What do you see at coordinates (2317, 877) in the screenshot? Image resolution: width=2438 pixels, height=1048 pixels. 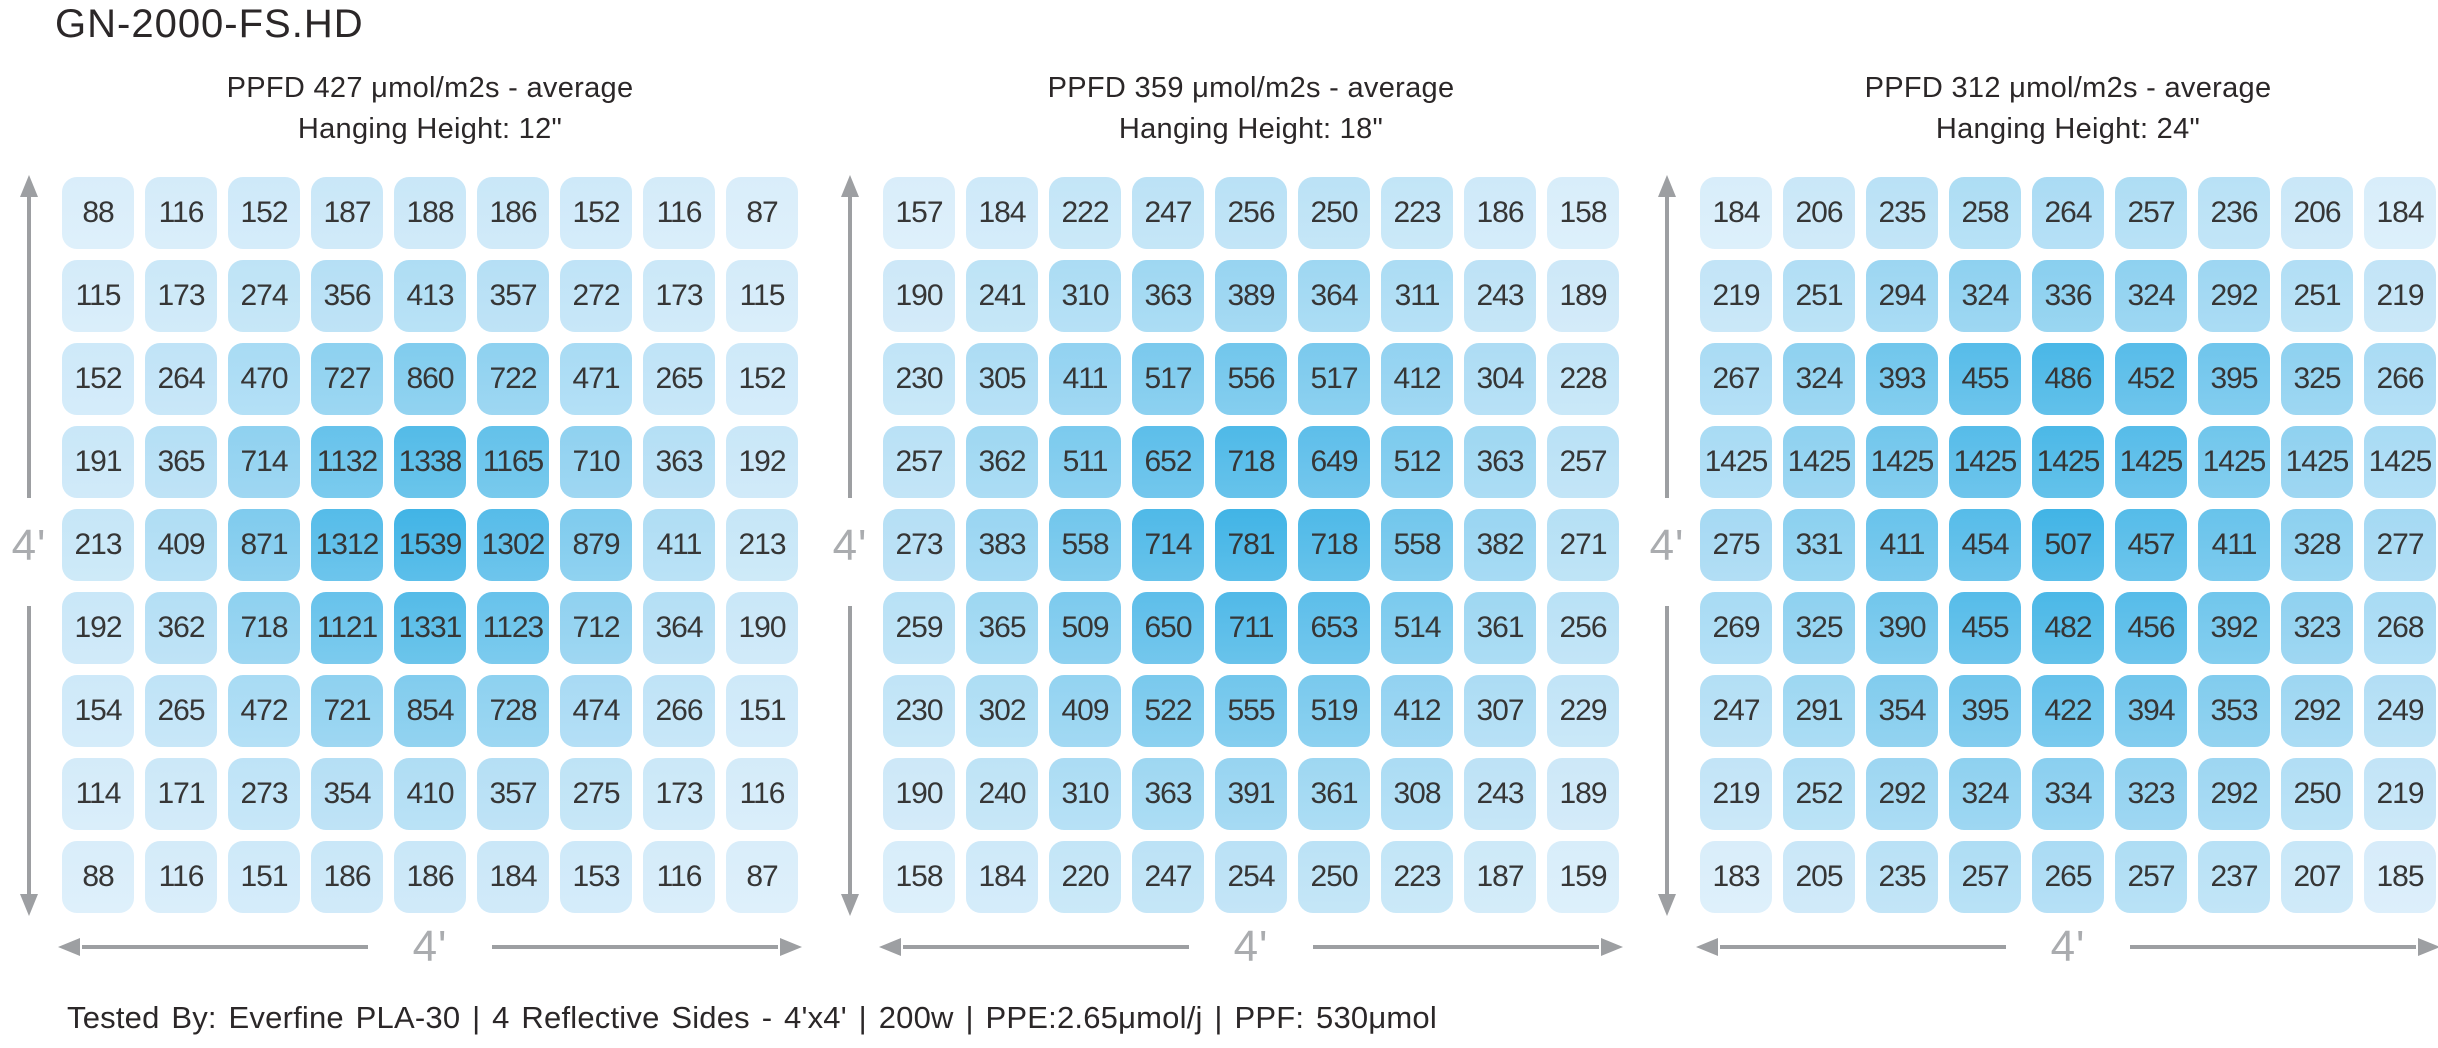 I see `heatmap-cell: 207` at bounding box center [2317, 877].